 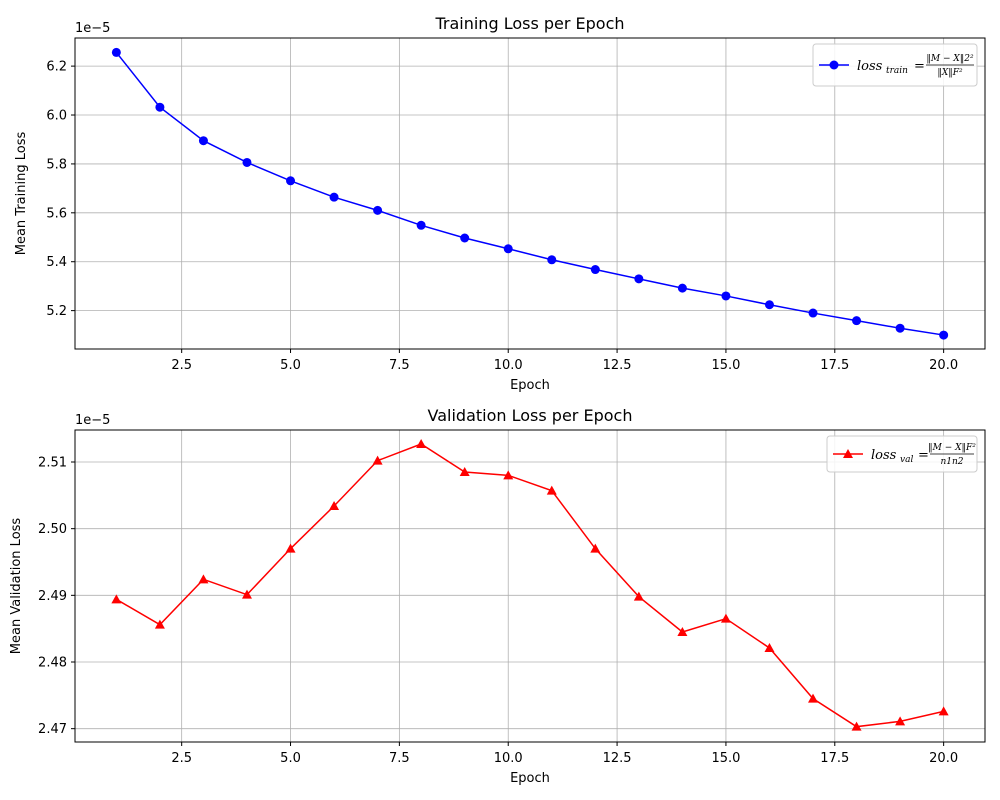 What do you see at coordinates (56, 164) in the screenshot?
I see `y-tick-label: 5.8` at bounding box center [56, 164].